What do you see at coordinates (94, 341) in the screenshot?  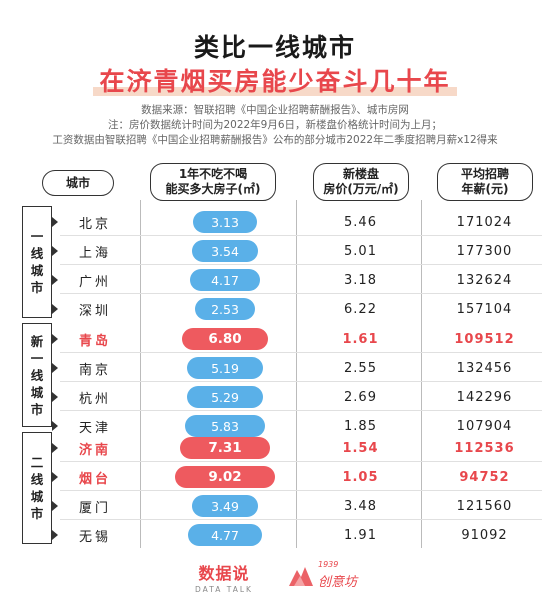 I see `city-cell: 青岛` at bounding box center [94, 341].